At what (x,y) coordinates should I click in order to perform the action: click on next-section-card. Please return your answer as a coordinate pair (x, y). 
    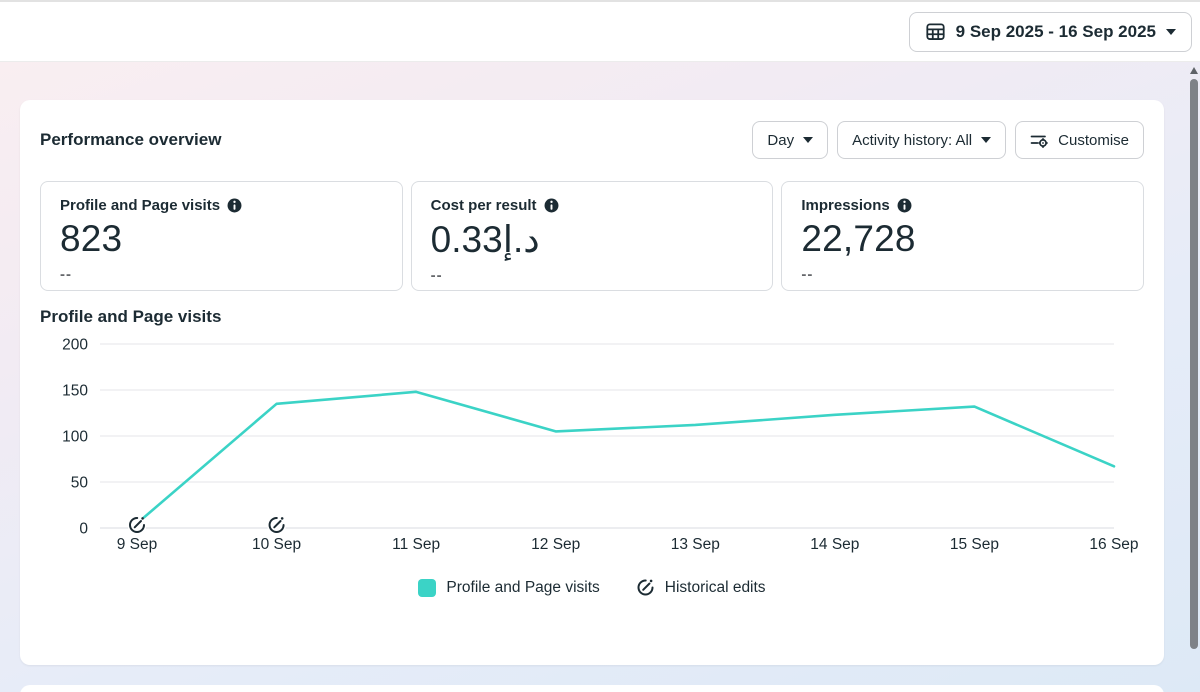
    Looking at the image, I should click on (592, 688).